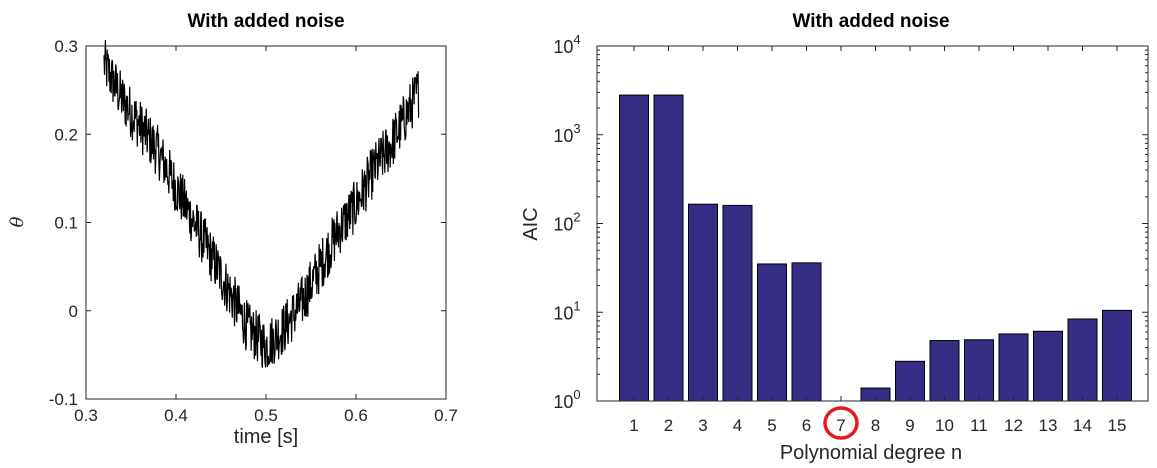 The height and width of the screenshot is (468, 1157). I want to click on right-chart-xtick-label: 5, so click(771, 425).